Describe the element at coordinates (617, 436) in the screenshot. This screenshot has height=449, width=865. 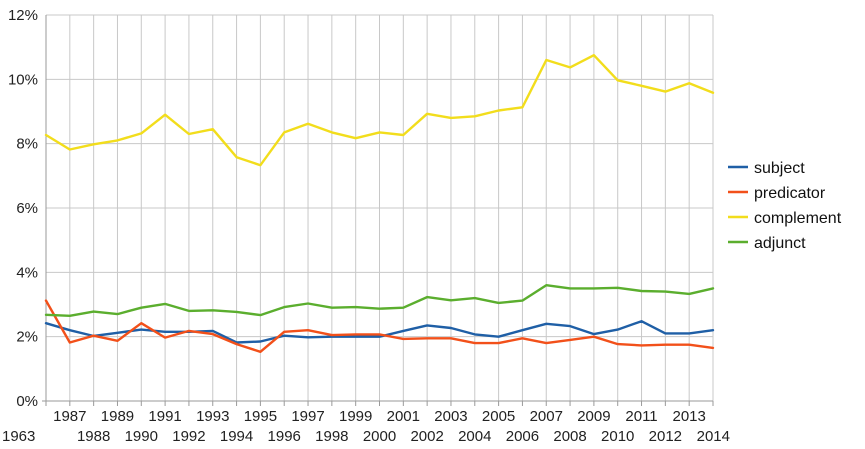
I see `x-tick-label: 2010` at that location.